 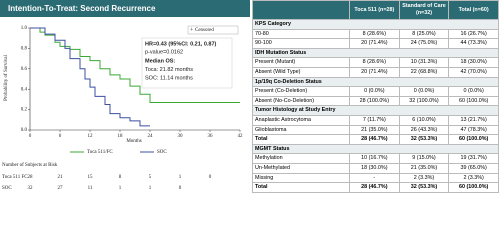 What do you see at coordinates (91, 177) in the screenshot?
I see `risk-count: 15` at bounding box center [91, 177].